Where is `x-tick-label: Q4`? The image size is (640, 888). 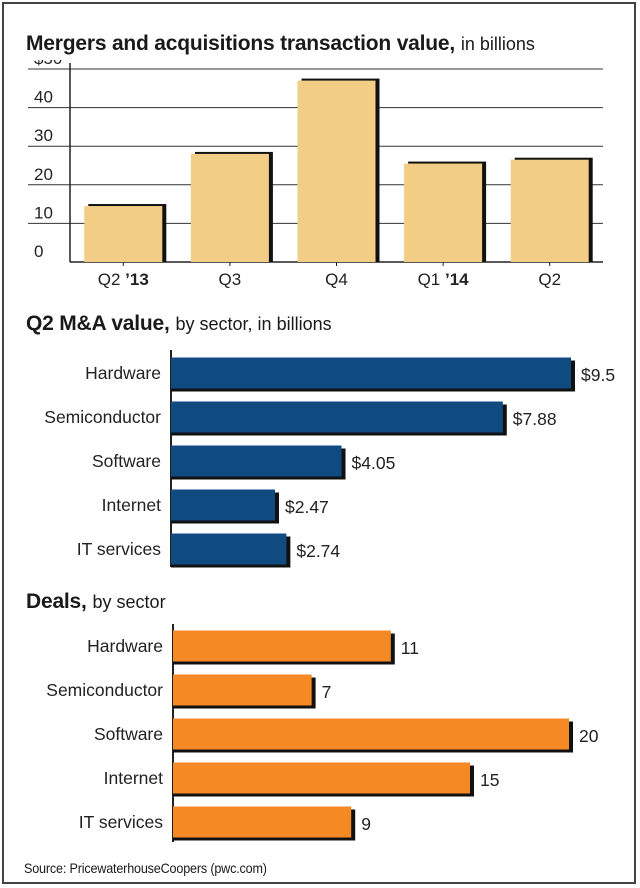
x-tick-label: Q4 is located at coordinates (336, 279).